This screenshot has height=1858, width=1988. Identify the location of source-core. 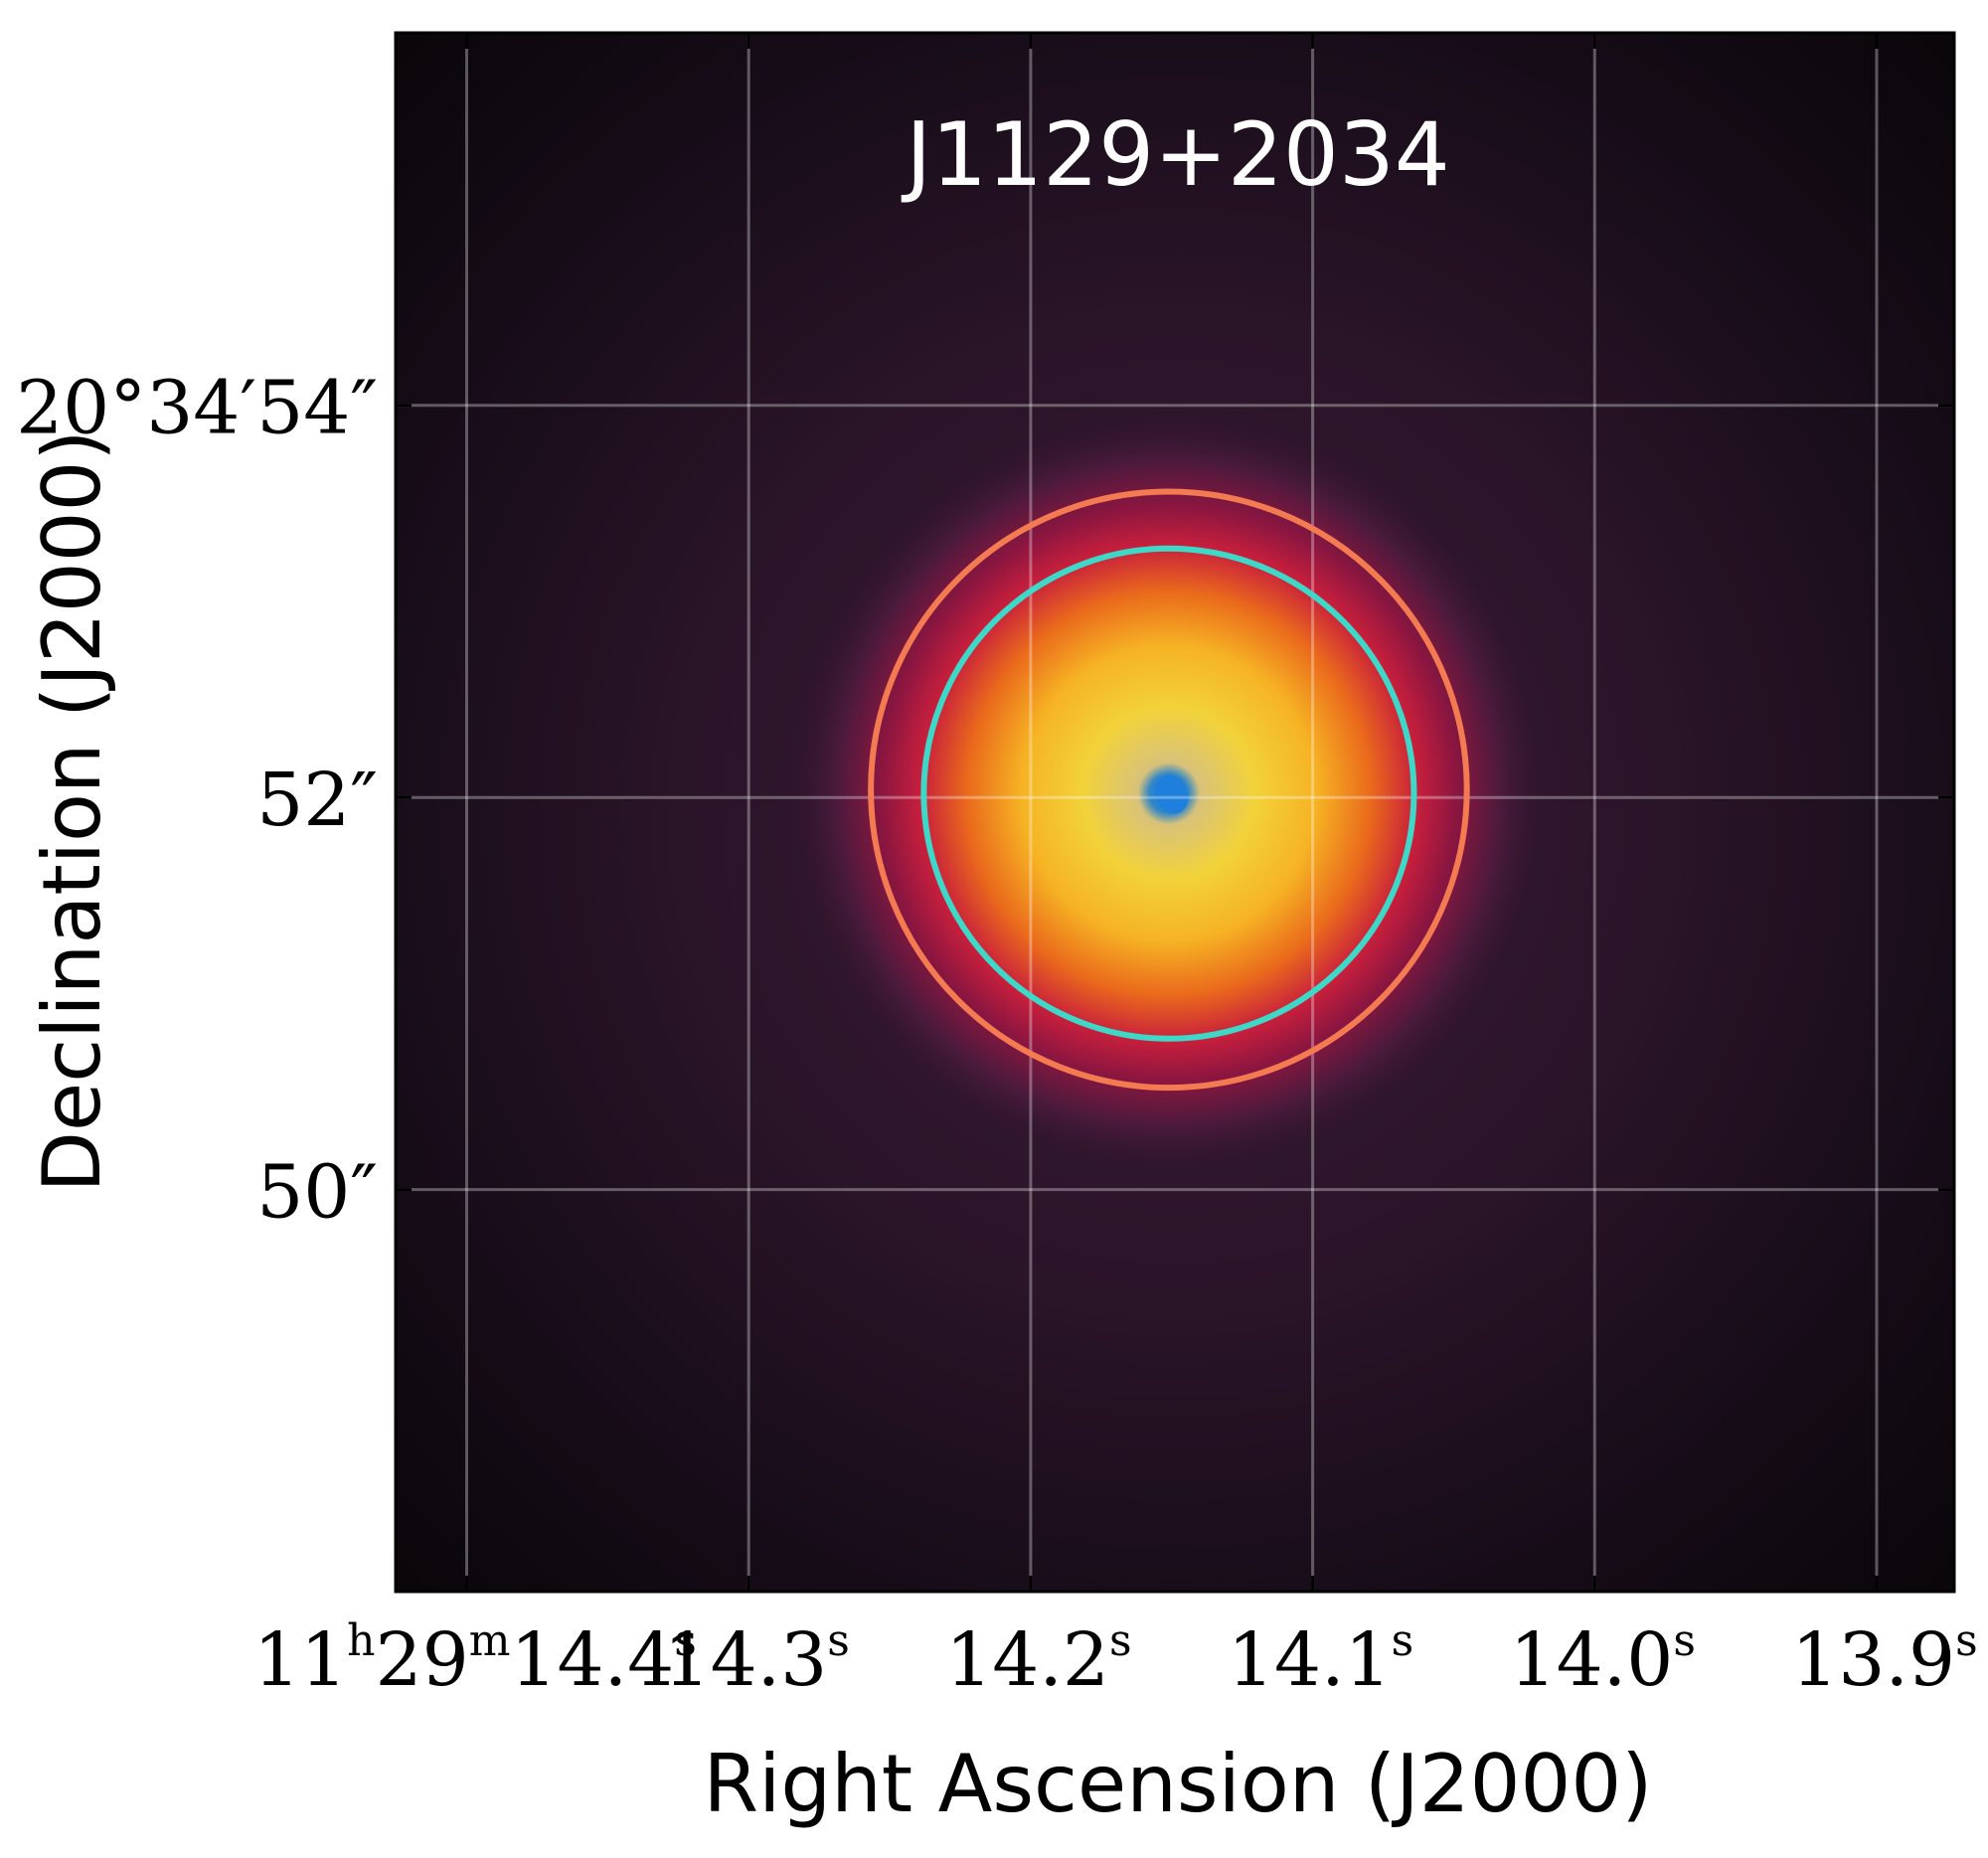
(1171, 794).